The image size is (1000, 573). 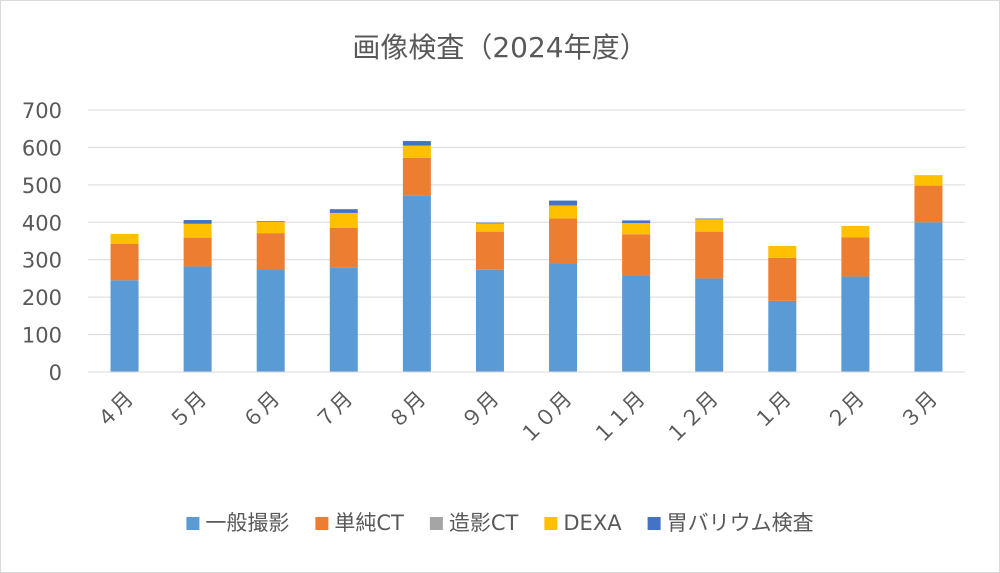 What do you see at coordinates (42, 111) in the screenshot?
I see `y-tick-label: 700` at bounding box center [42, 111].